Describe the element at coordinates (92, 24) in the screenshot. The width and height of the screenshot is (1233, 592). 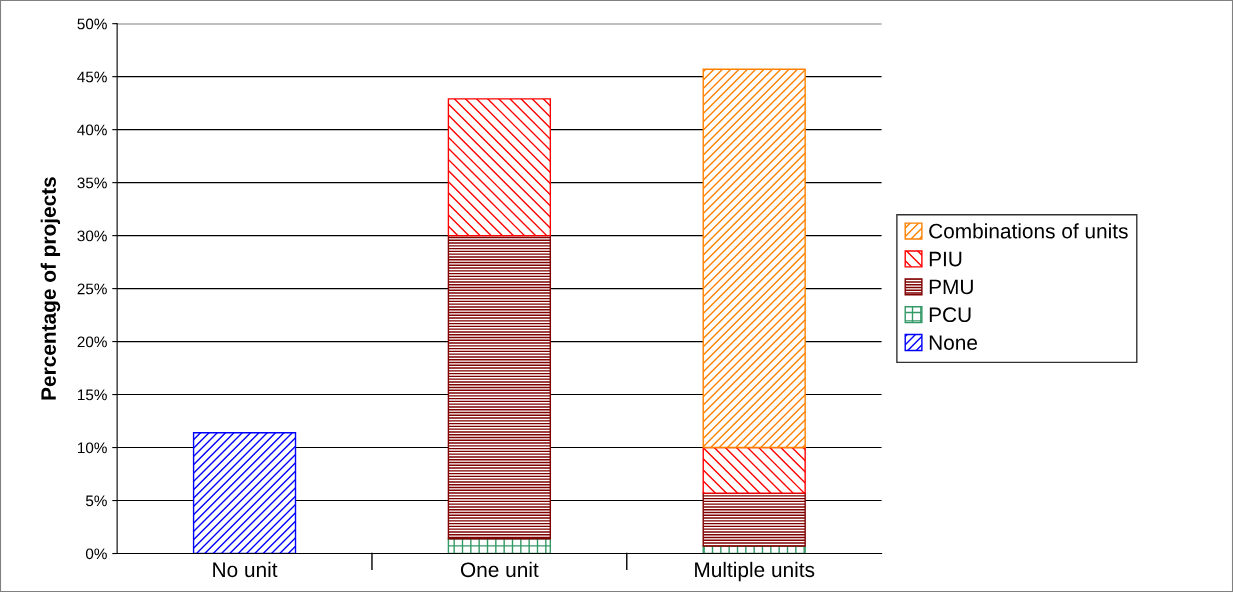
I see `y-tick-label: 50%` at that location.